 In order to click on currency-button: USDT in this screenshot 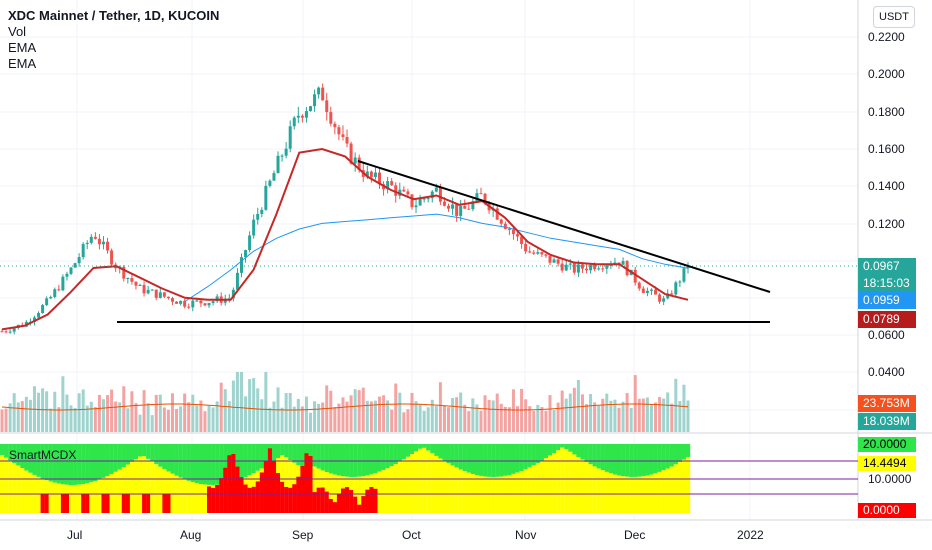, I will do `click(894, 17)`.